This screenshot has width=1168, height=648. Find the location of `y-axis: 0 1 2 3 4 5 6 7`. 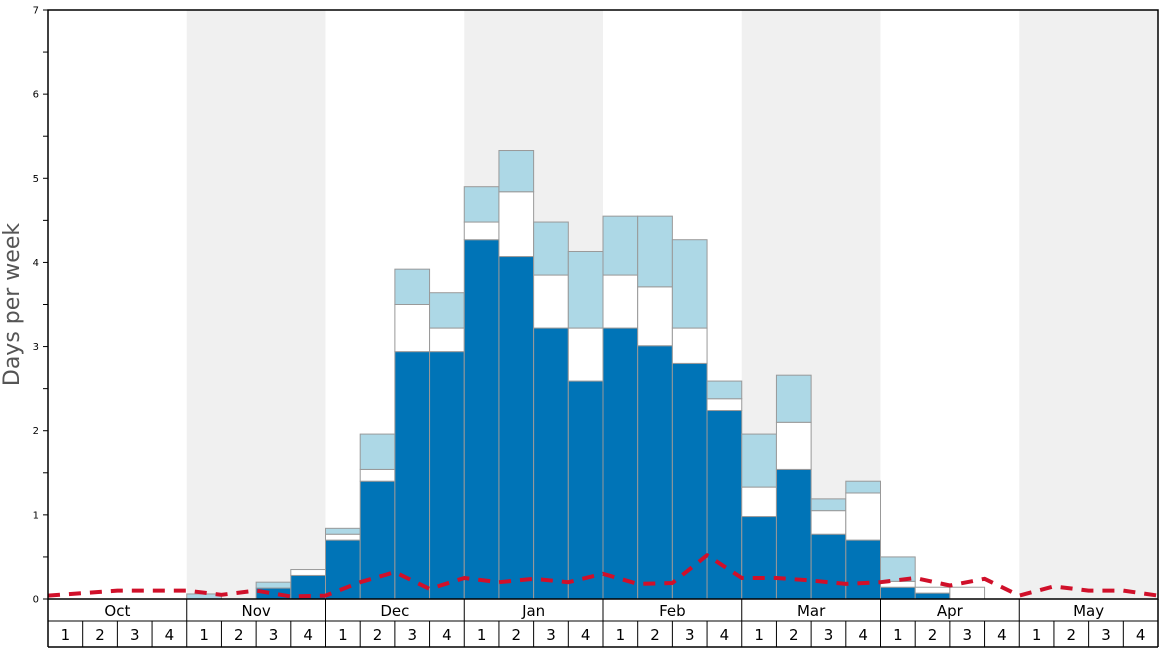

y-axis: 0 1 2 3 4 5 6 7 is located at coordinates (40, 306).